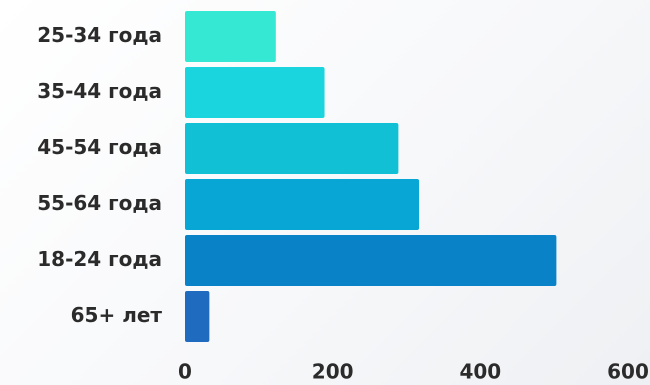 Image resolution: width=650 pixels, height=385 pixels. Describe the element at coordinates (99, 203) in the screenshot. I see `category-label: 55-64 года` at that location.